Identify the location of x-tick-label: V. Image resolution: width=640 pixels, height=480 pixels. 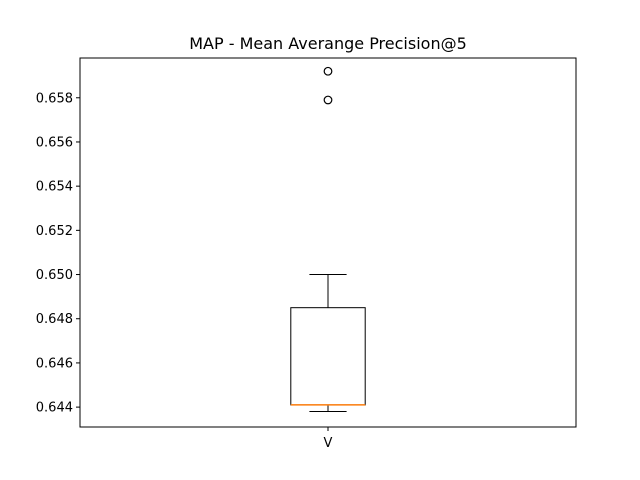
(328, 443).